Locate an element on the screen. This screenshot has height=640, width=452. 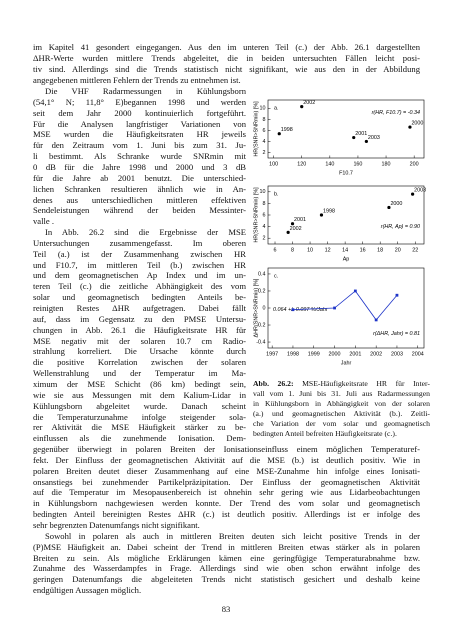
x-axis-label: Ap is located at coordinates (346, 259).